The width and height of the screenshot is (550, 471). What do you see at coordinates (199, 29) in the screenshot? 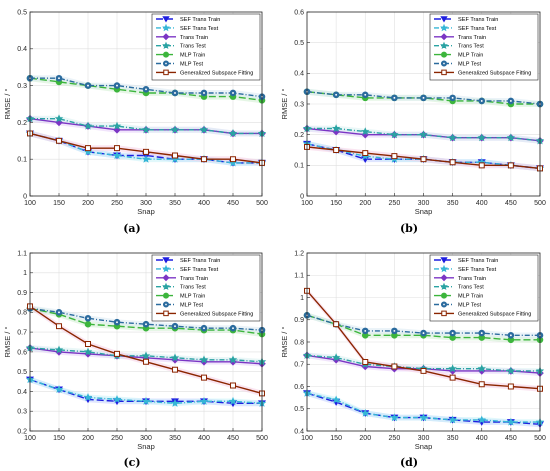
I see `legend-label: SEF Trans Test` at bounding box center [199, 29].